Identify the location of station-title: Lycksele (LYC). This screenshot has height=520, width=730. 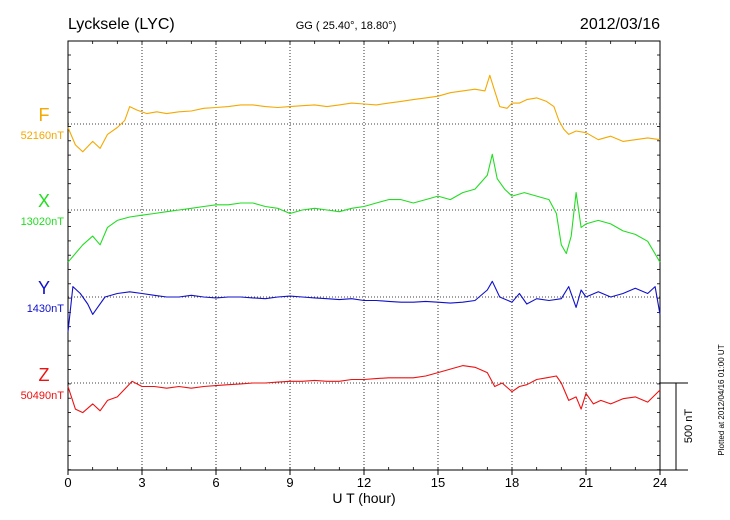
(121, 24).